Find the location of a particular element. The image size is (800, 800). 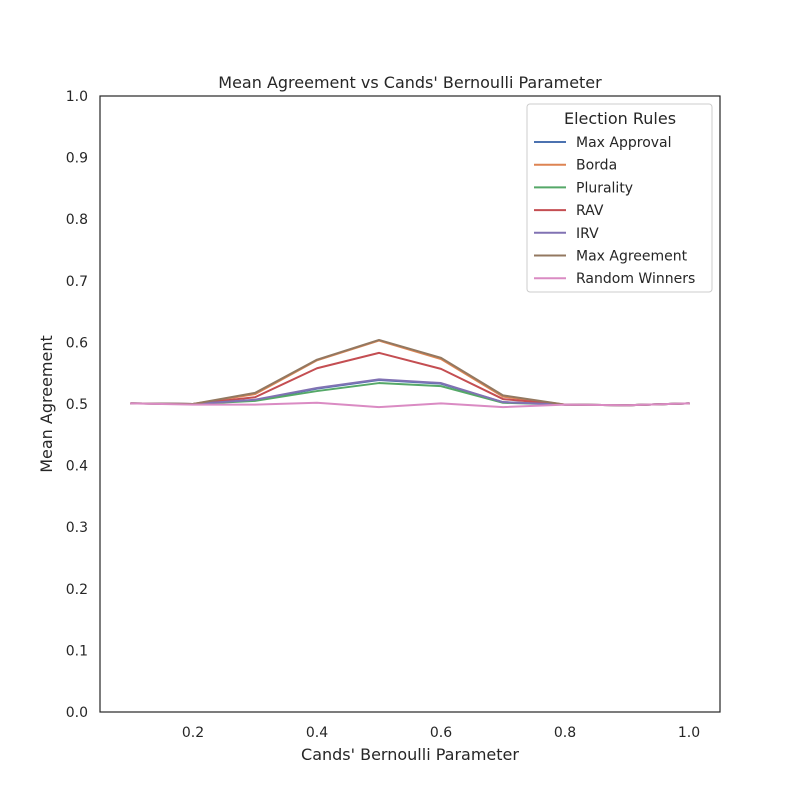

legend-label-borda: Borda is located at coordinates (596, 166).